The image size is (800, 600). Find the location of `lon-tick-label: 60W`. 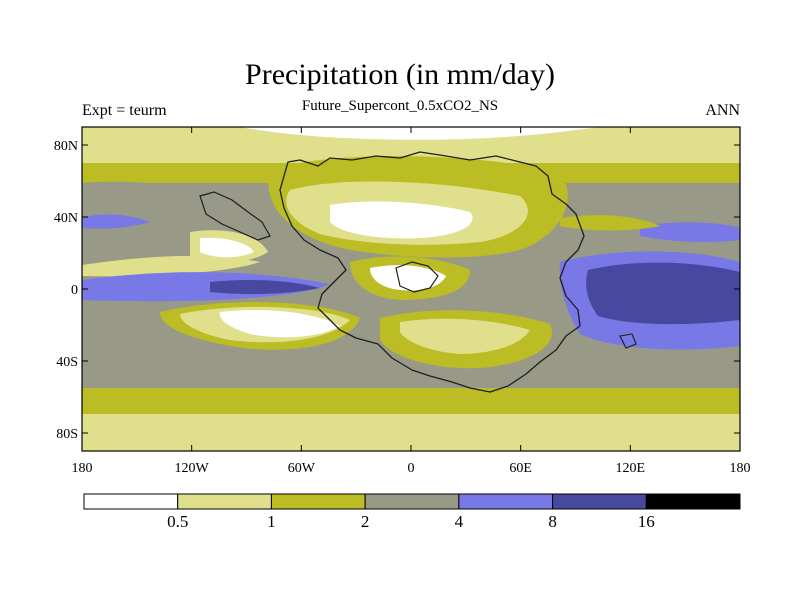

lon-tick-label: 60W is located at coordinates (302, 468).